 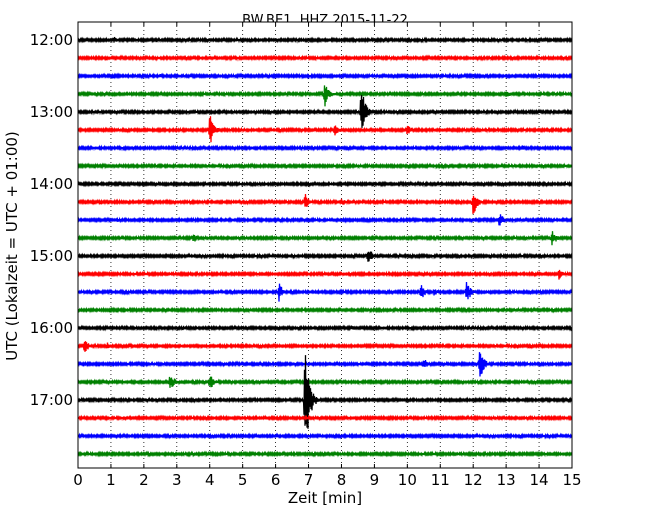 What do you see at coordinates (407, 480) in the screenshot?
I see `x-tick-label: 10` at bounding box center [407, 480].